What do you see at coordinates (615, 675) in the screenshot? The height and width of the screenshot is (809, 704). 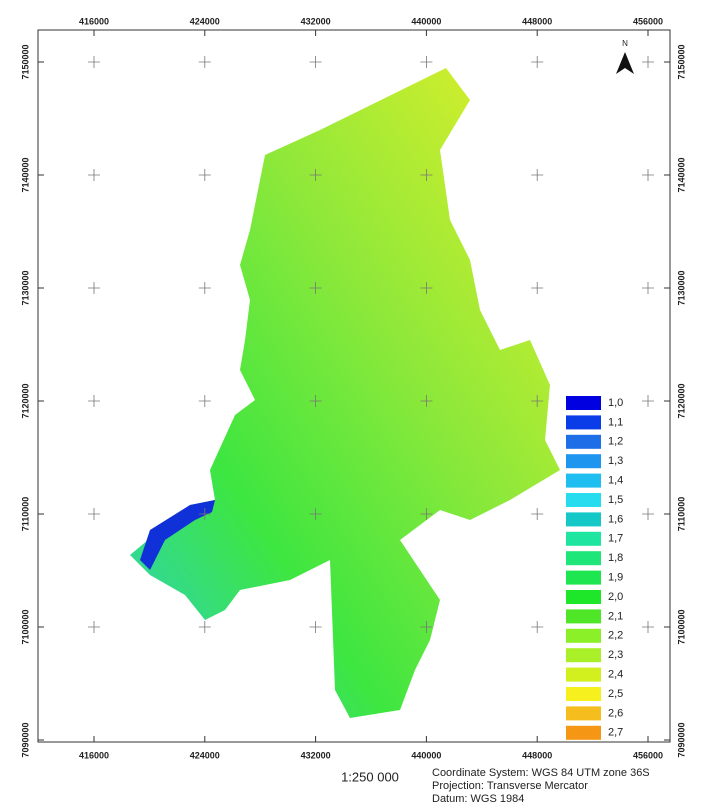 I see `legend-label: 2,4` at bounding box center [615, 675].